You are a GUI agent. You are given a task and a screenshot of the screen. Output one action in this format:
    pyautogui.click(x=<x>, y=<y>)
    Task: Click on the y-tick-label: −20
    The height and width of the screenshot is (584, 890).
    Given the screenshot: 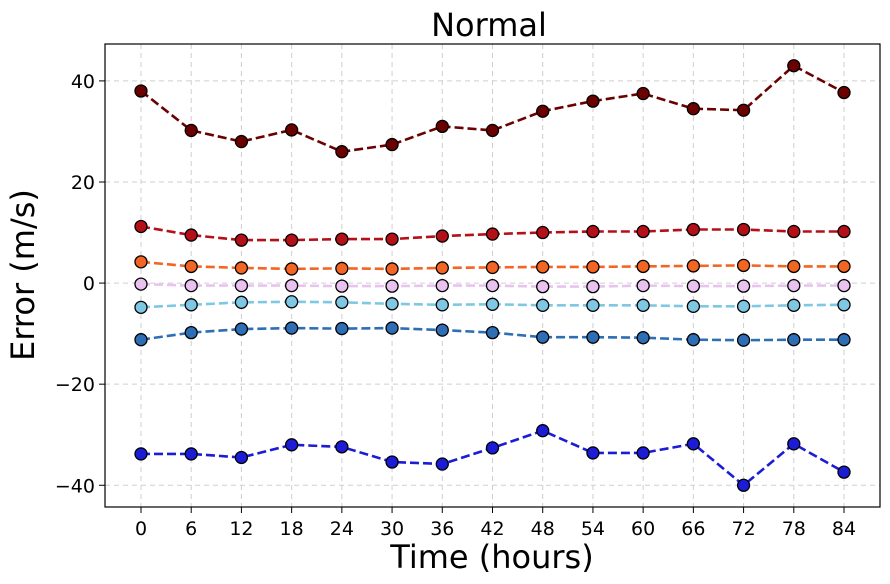 What is the action you would take?
    pyautogui.click(x=75, y=385)
    